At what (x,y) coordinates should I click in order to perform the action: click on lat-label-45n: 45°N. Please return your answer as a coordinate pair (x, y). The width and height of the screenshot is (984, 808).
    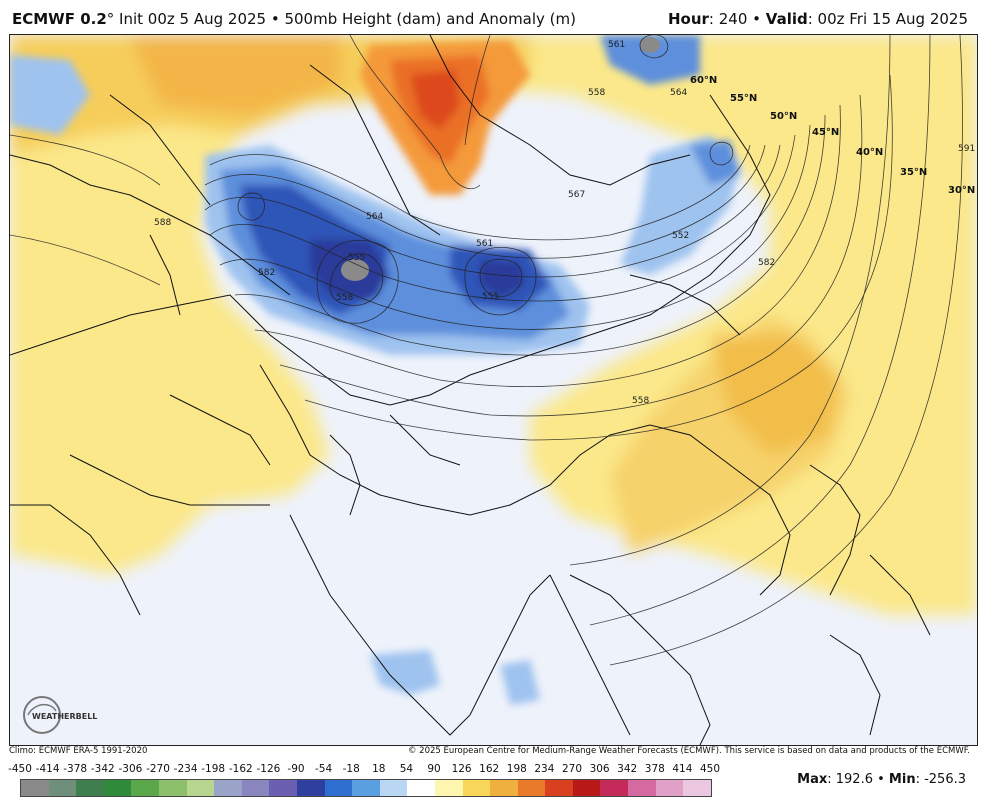
    Looking at the image, I should click on (825, 132).